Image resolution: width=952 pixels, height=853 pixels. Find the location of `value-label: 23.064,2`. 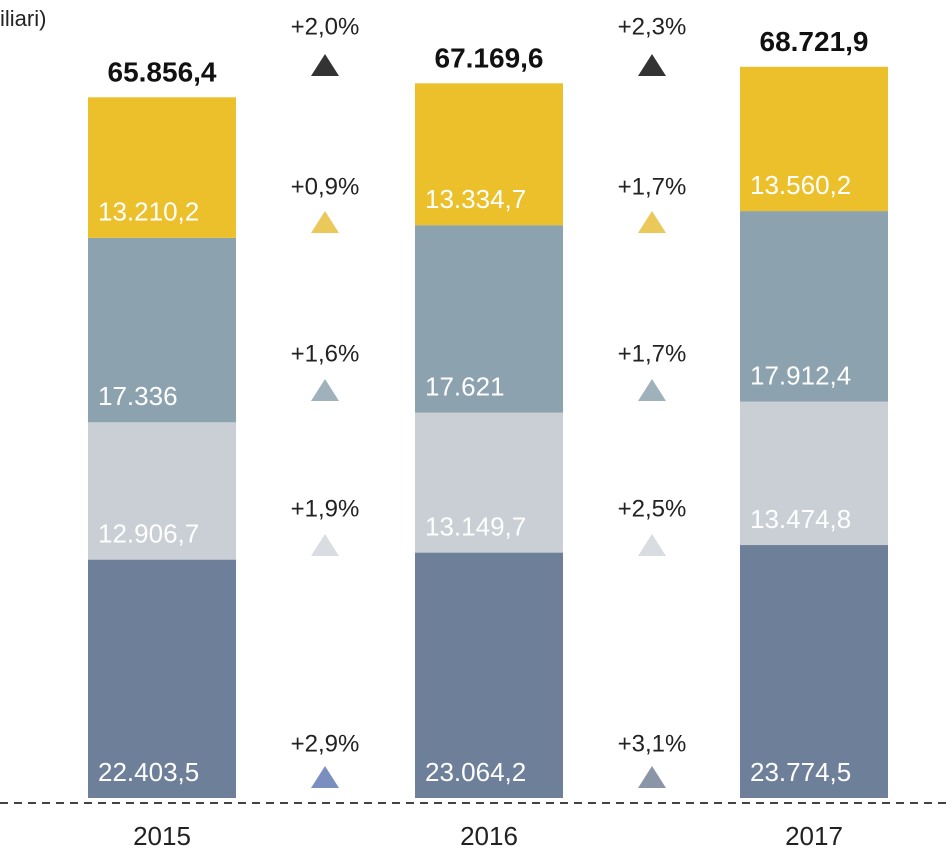

value-label: 23.064,2 is located at coordinates (475, 772).